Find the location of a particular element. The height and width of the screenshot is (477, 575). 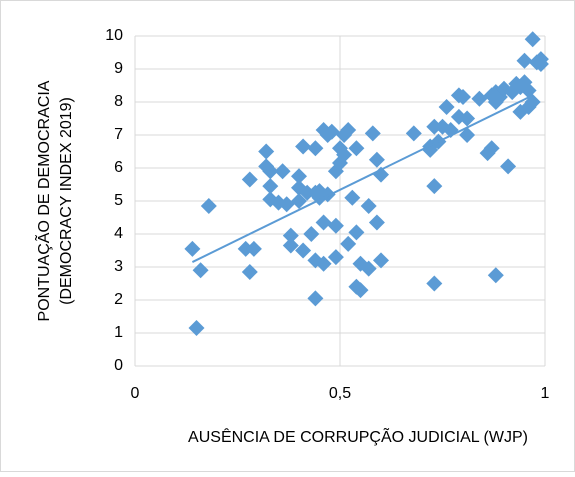

x-tick-label: 1 is located at coordinates (545, 393).